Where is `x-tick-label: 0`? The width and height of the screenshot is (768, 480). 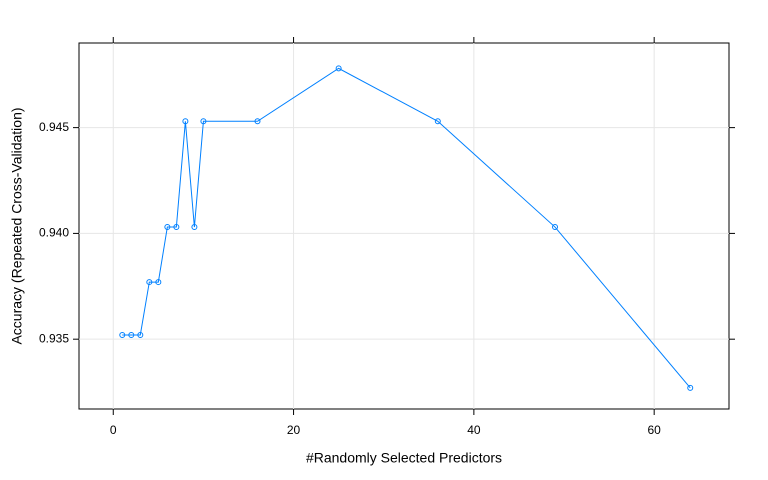 x-tick-label: 0 is located at coordinates (113, 430).